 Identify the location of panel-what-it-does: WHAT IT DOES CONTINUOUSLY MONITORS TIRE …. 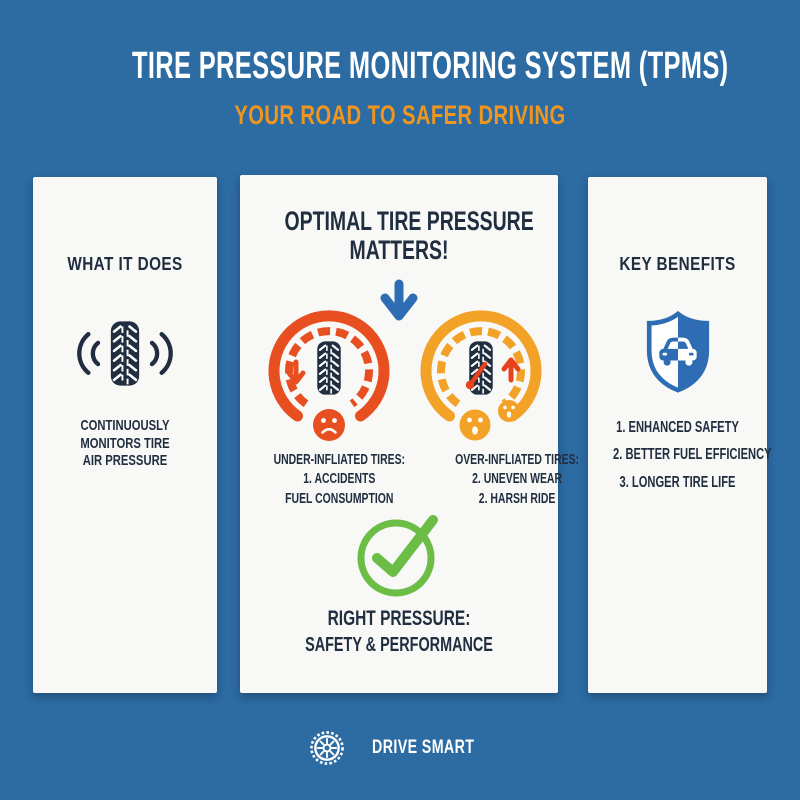
(125, 435).